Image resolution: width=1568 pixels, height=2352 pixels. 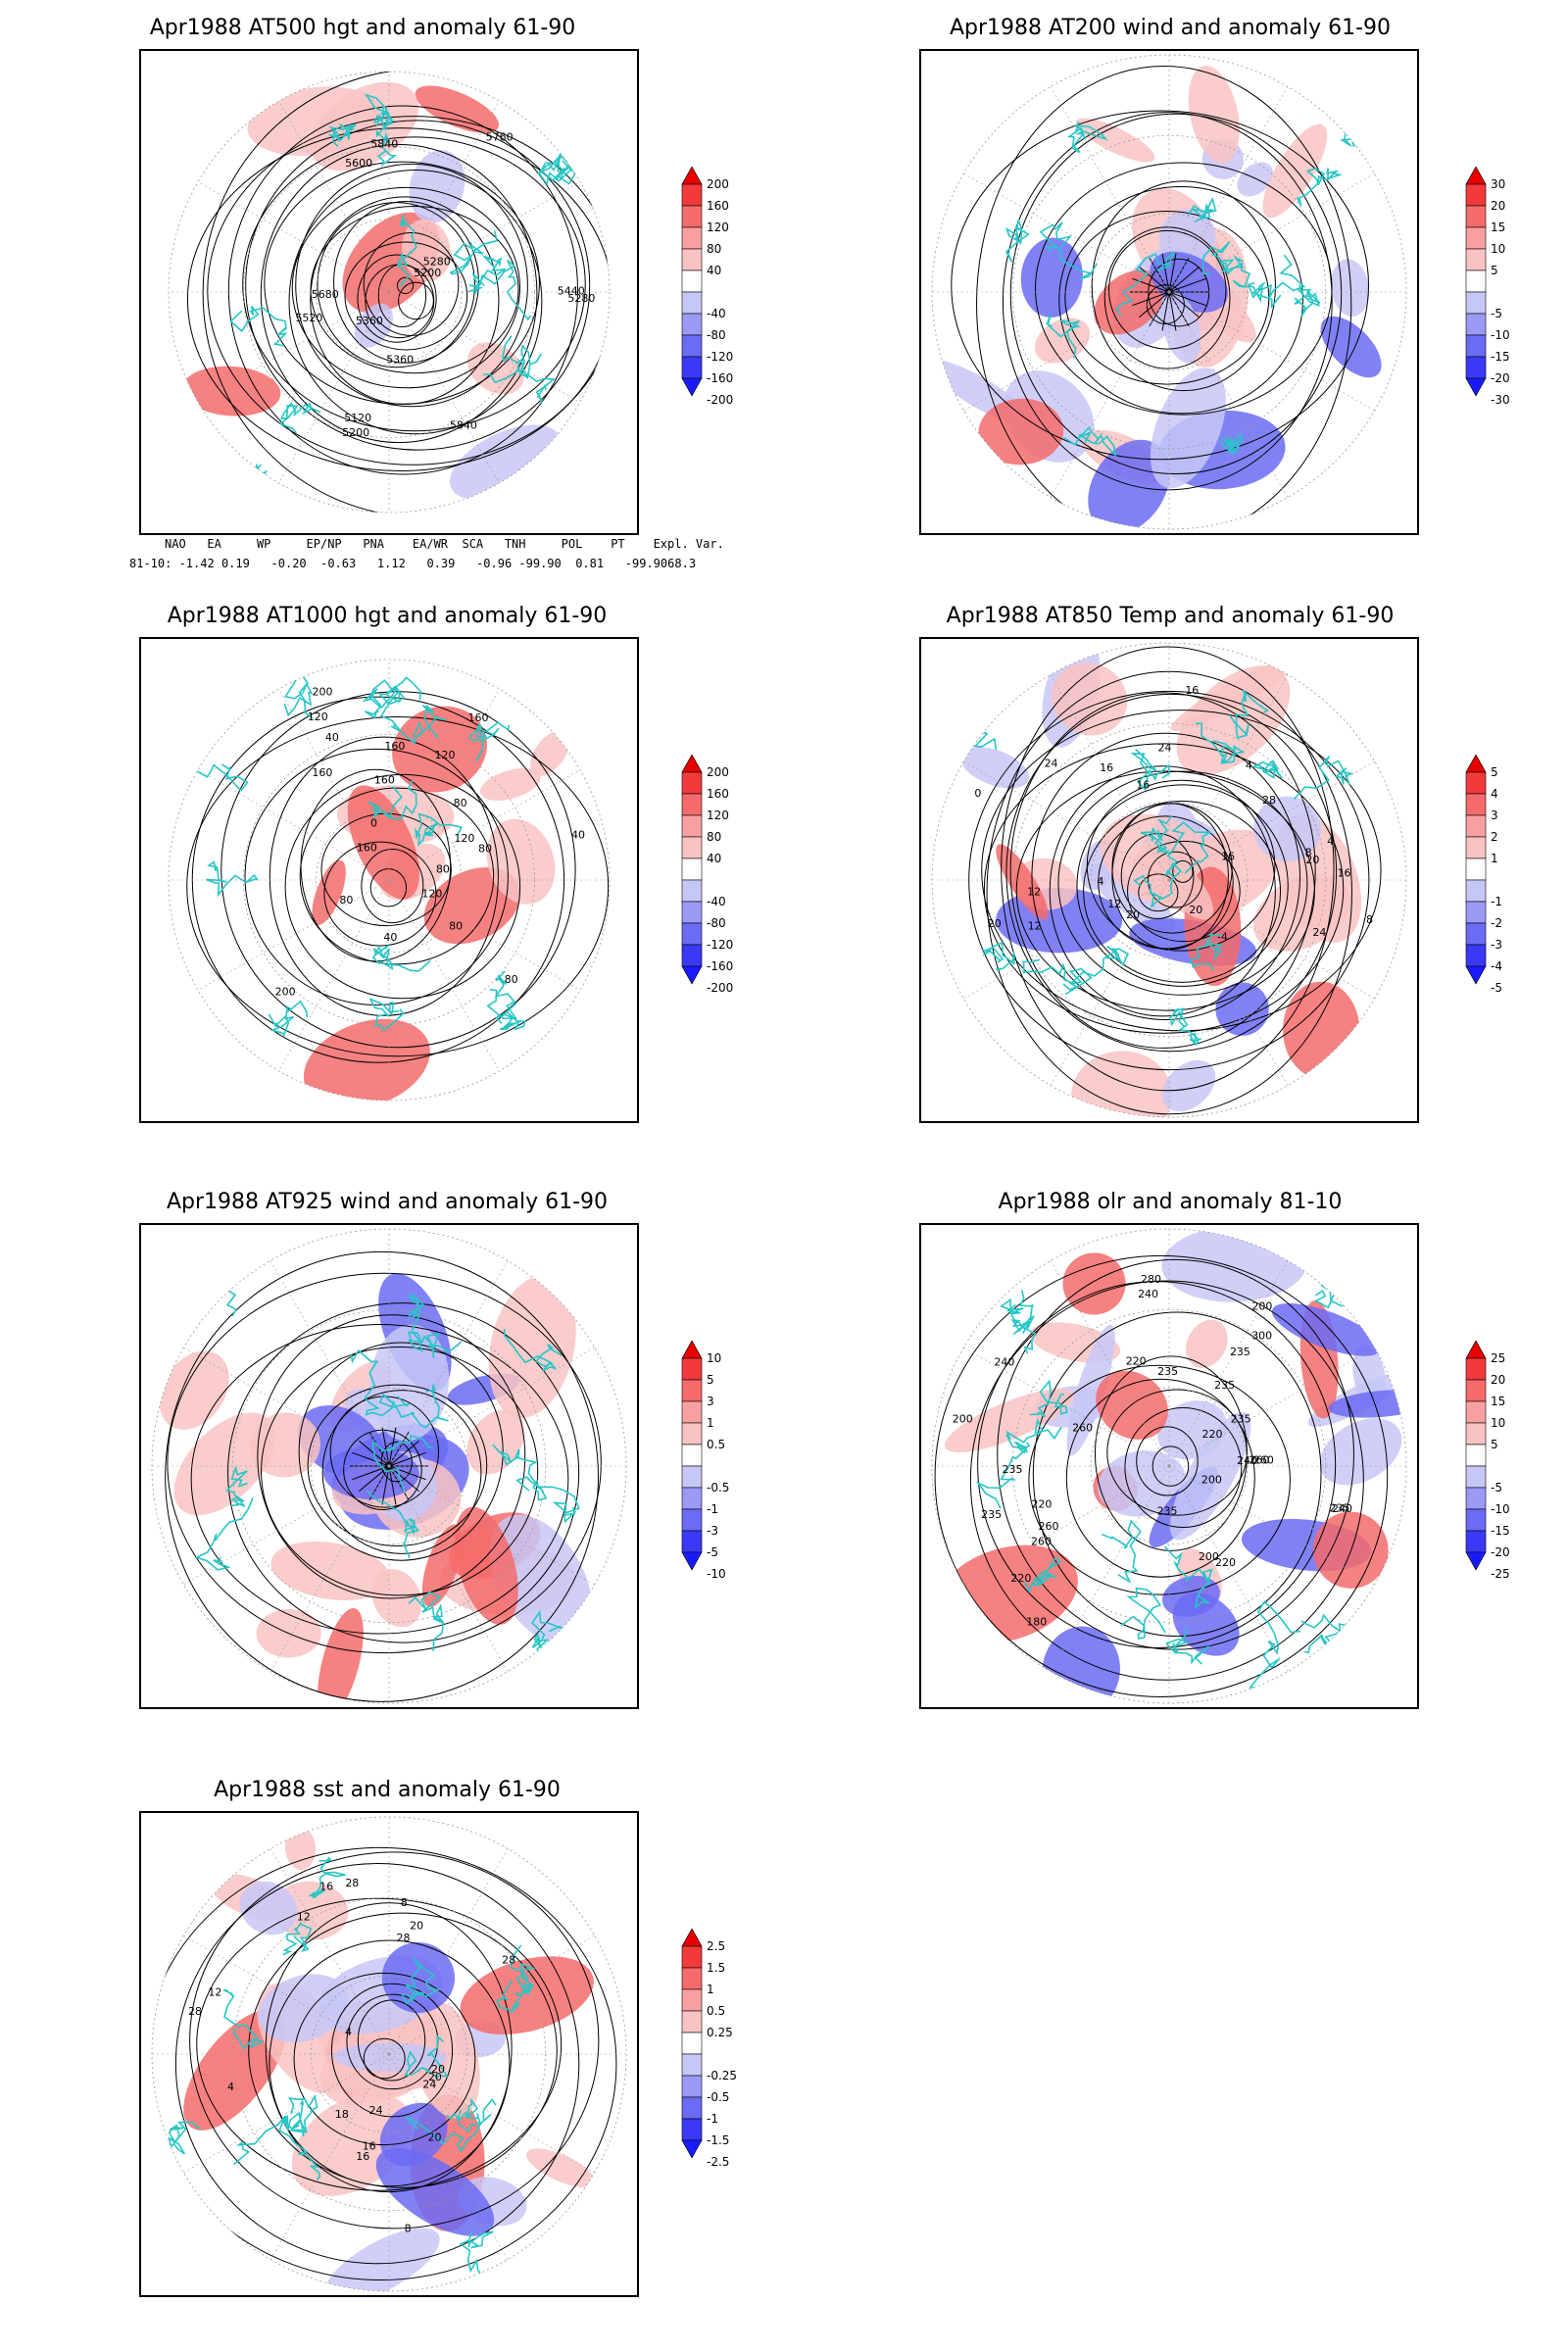 What do you see at coordinates (1319, 932) in the screenshot?
I see `contour-label: 24` at bounding box center [1319, 932].